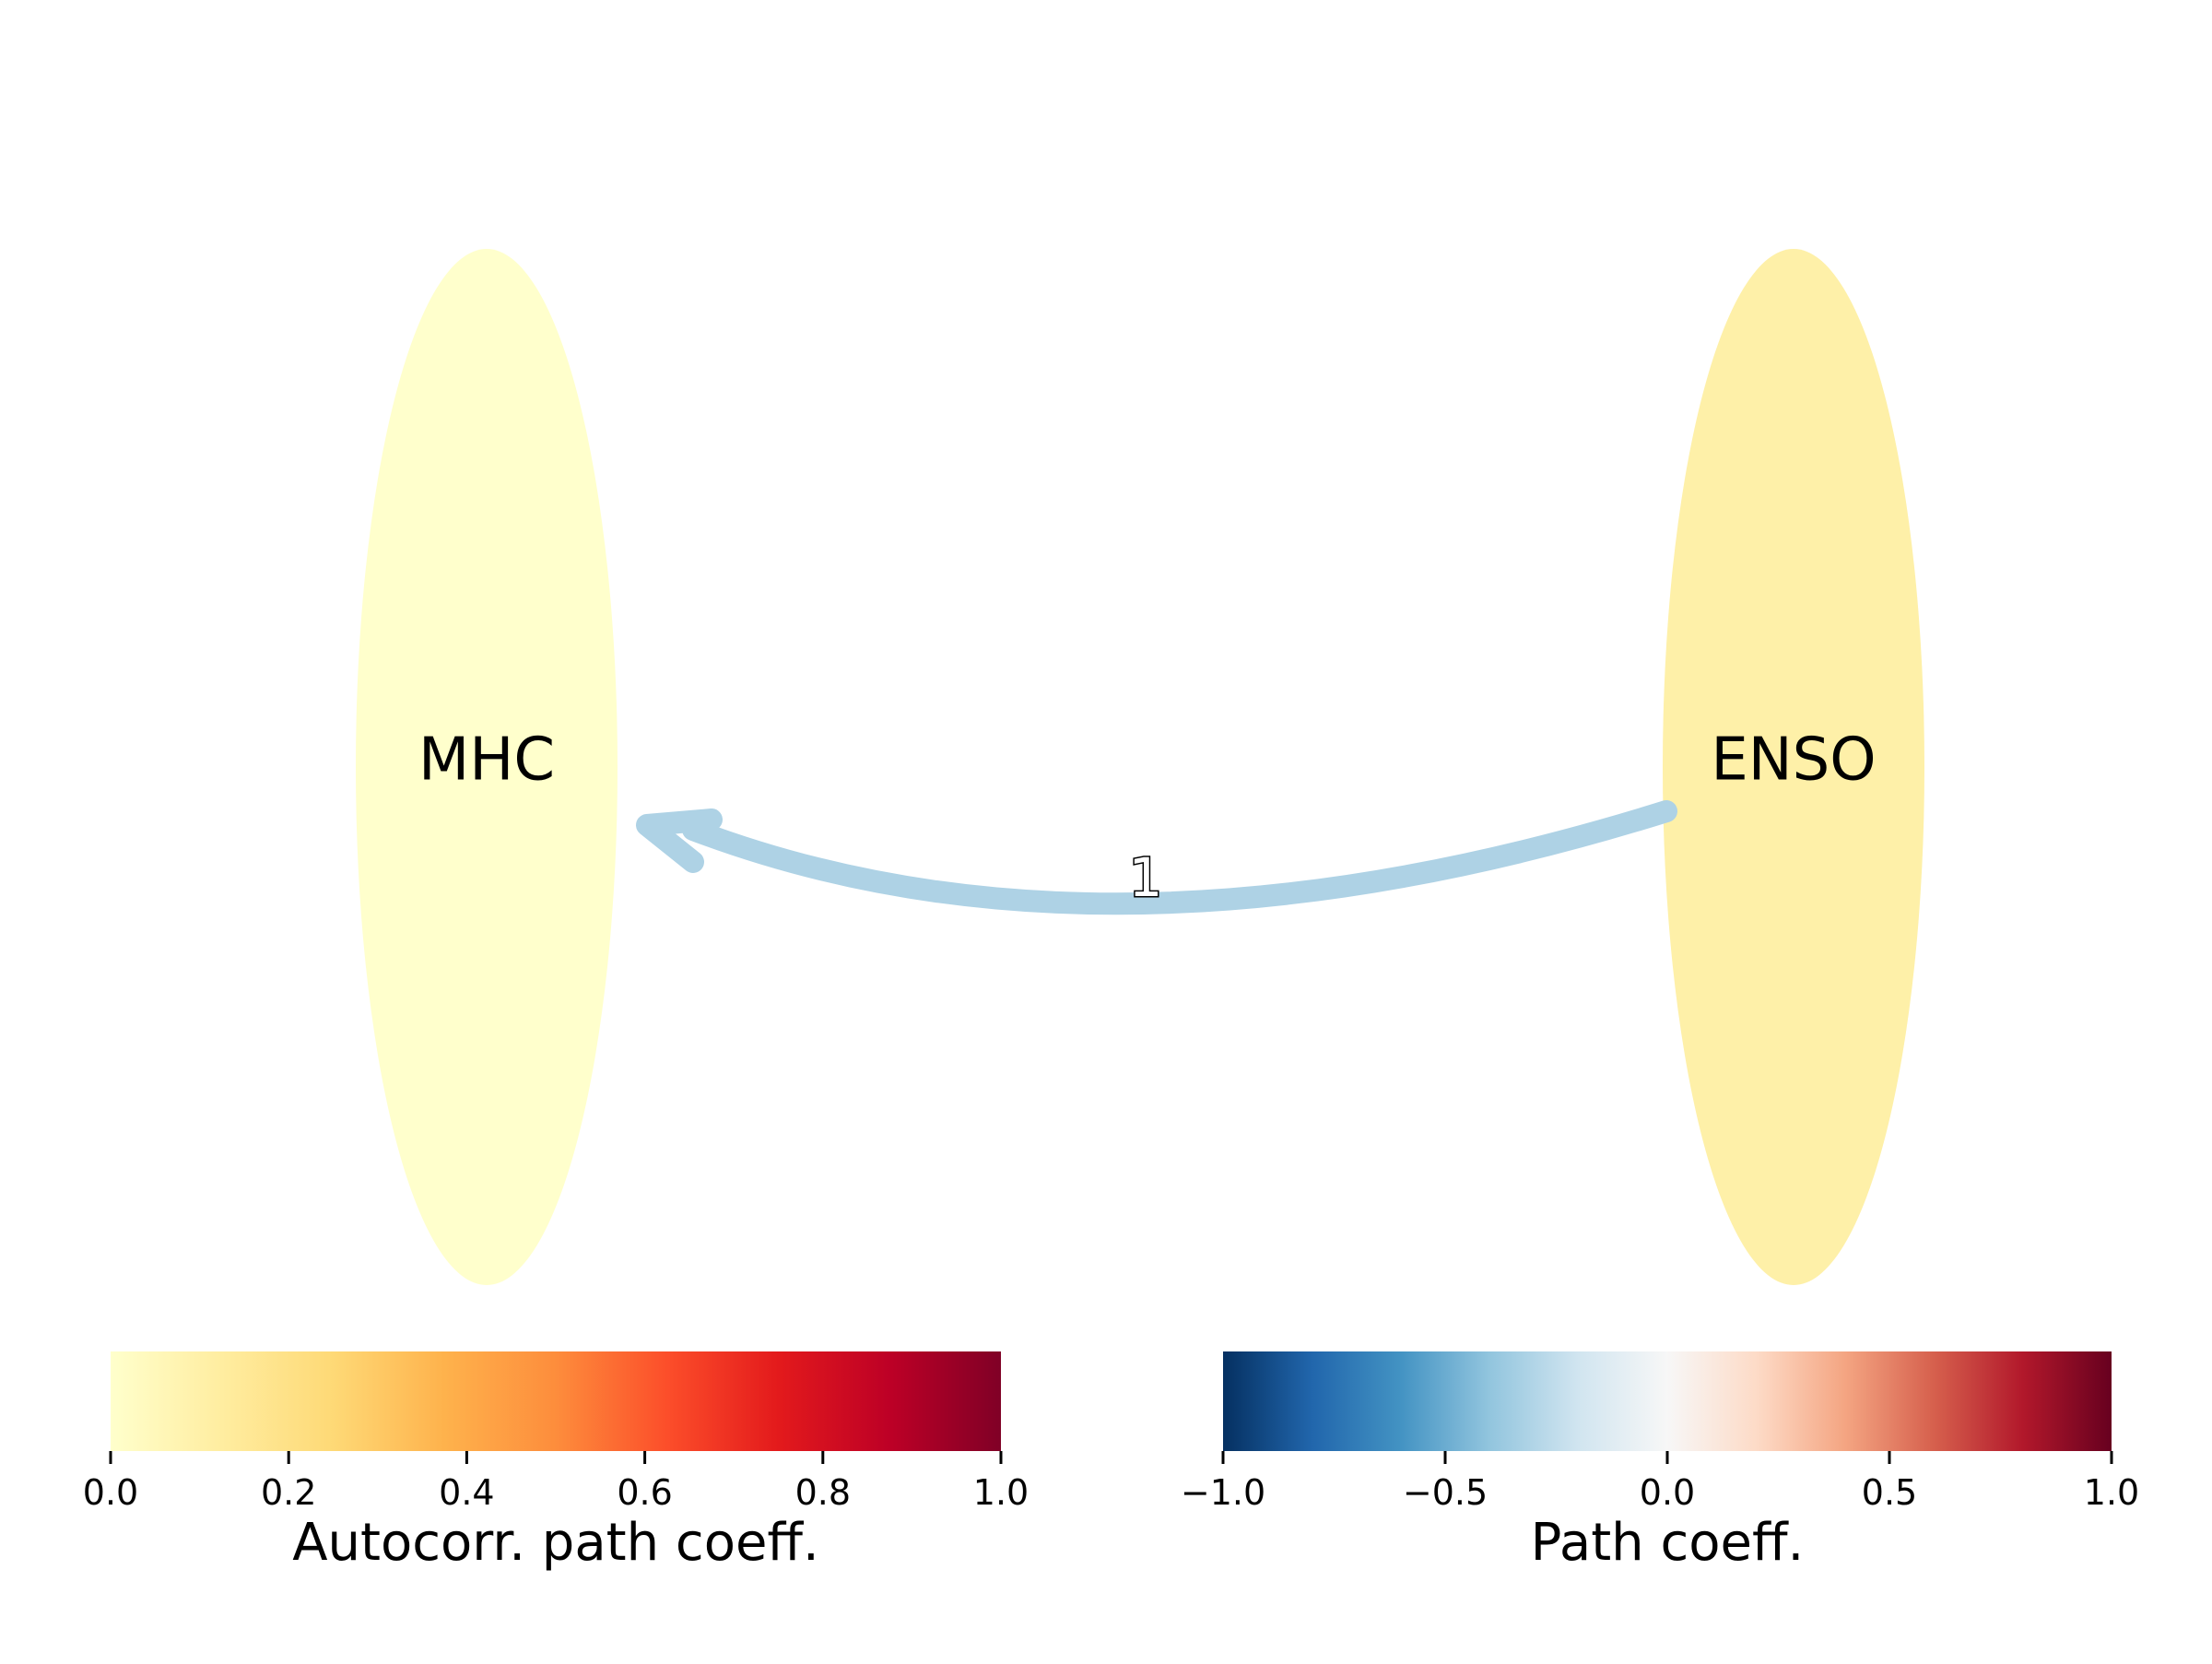  What do you see at coordinates (466, 1492) in the screenshot?
I see `autocorr-tick-label: 0.4` at bounding box center [466, 1492].